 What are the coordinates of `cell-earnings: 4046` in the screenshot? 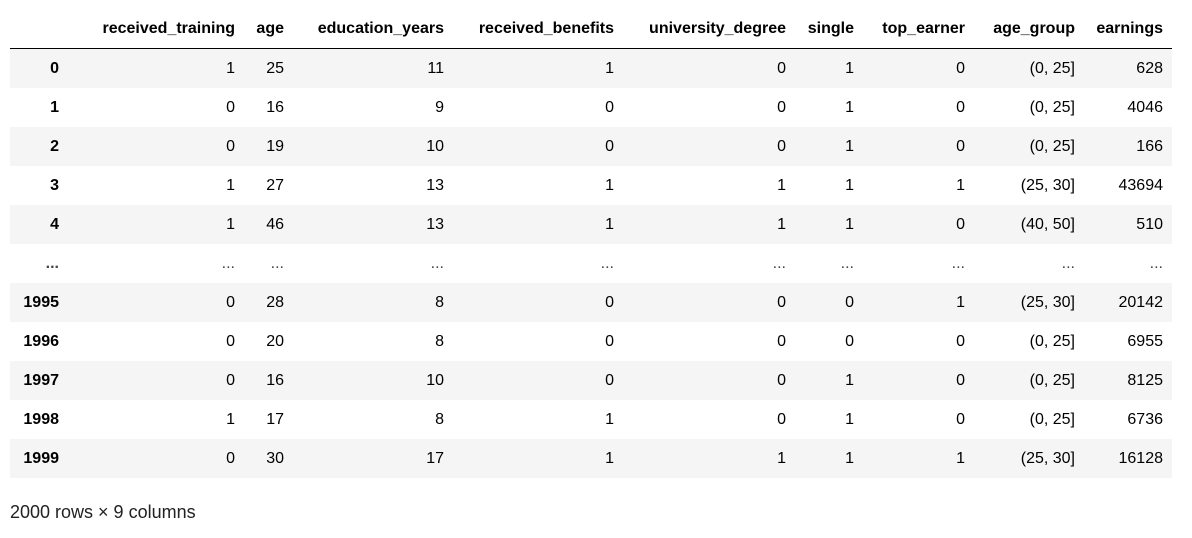 It's located at (1145, 107).